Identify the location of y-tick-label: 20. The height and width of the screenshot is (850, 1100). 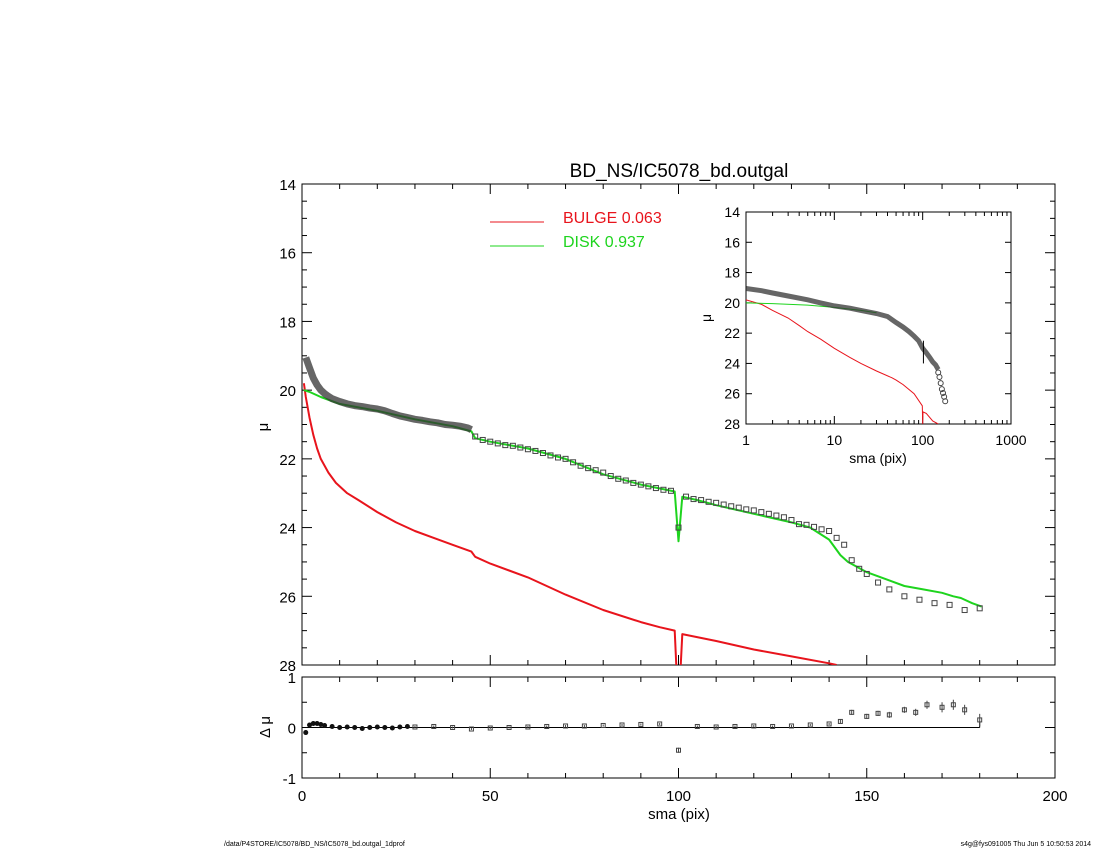
(732, 303).